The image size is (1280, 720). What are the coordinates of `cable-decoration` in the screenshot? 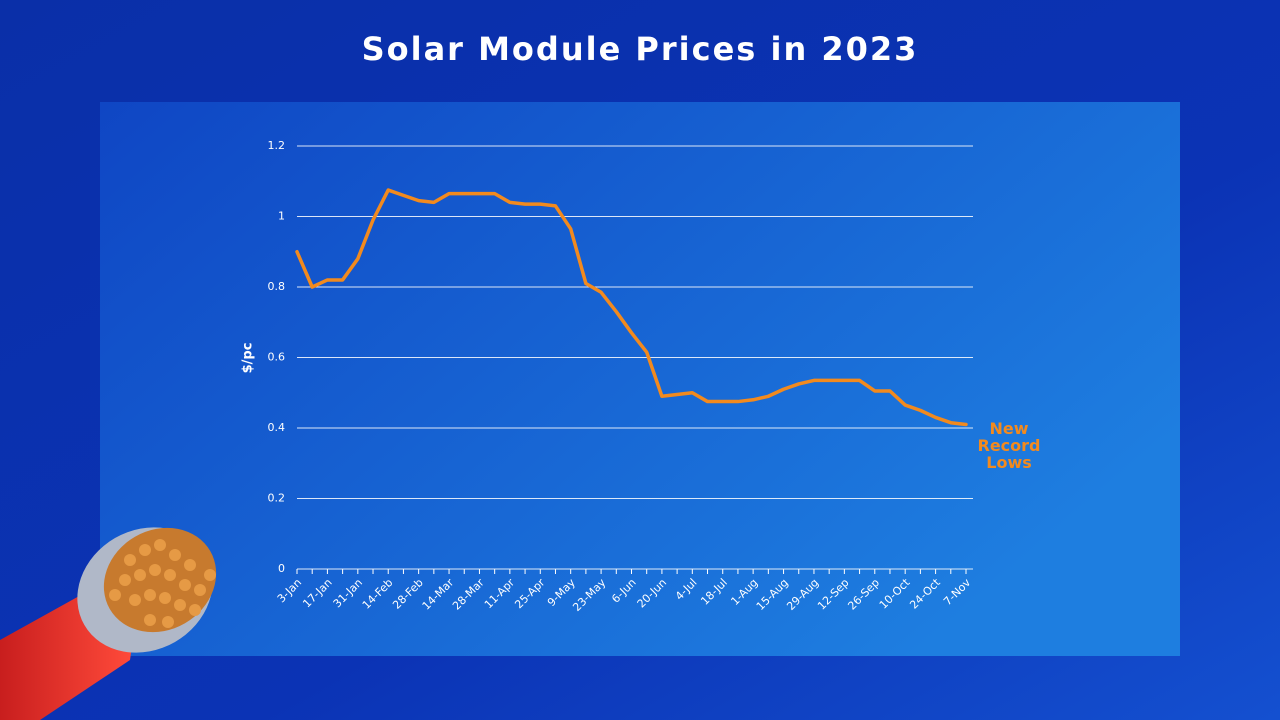 It's located at (108, 623).